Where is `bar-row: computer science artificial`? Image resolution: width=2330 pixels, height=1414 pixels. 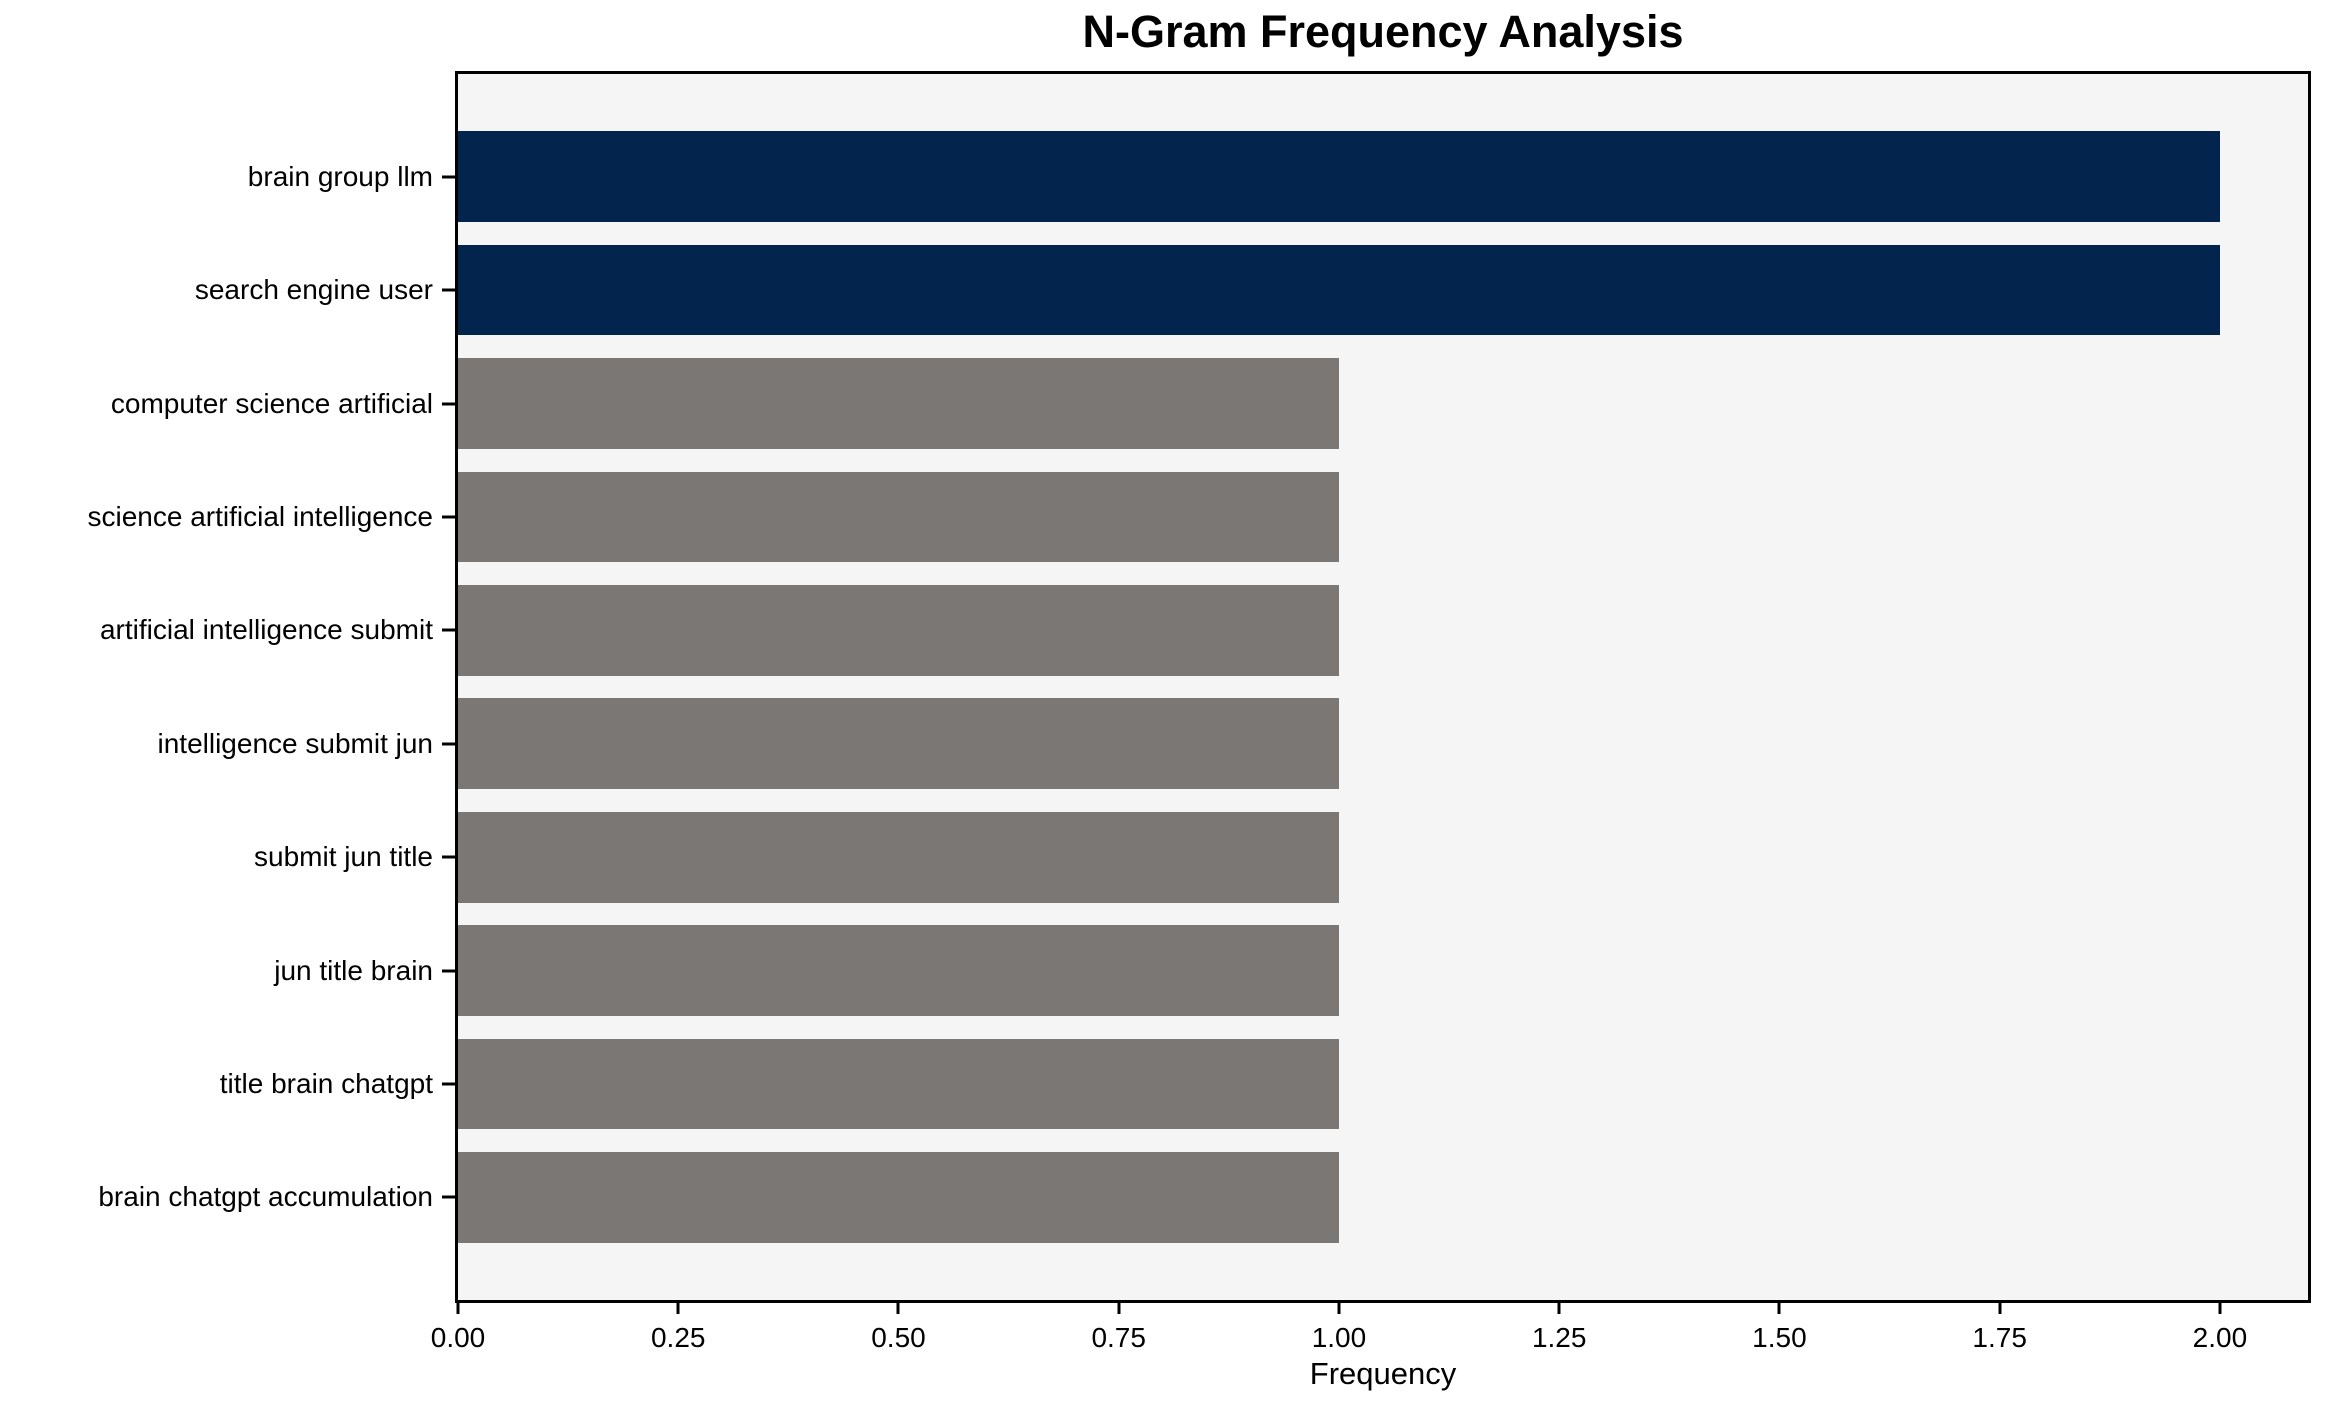 bar-row: computer science artificial is located at coordinates (1209, 403).